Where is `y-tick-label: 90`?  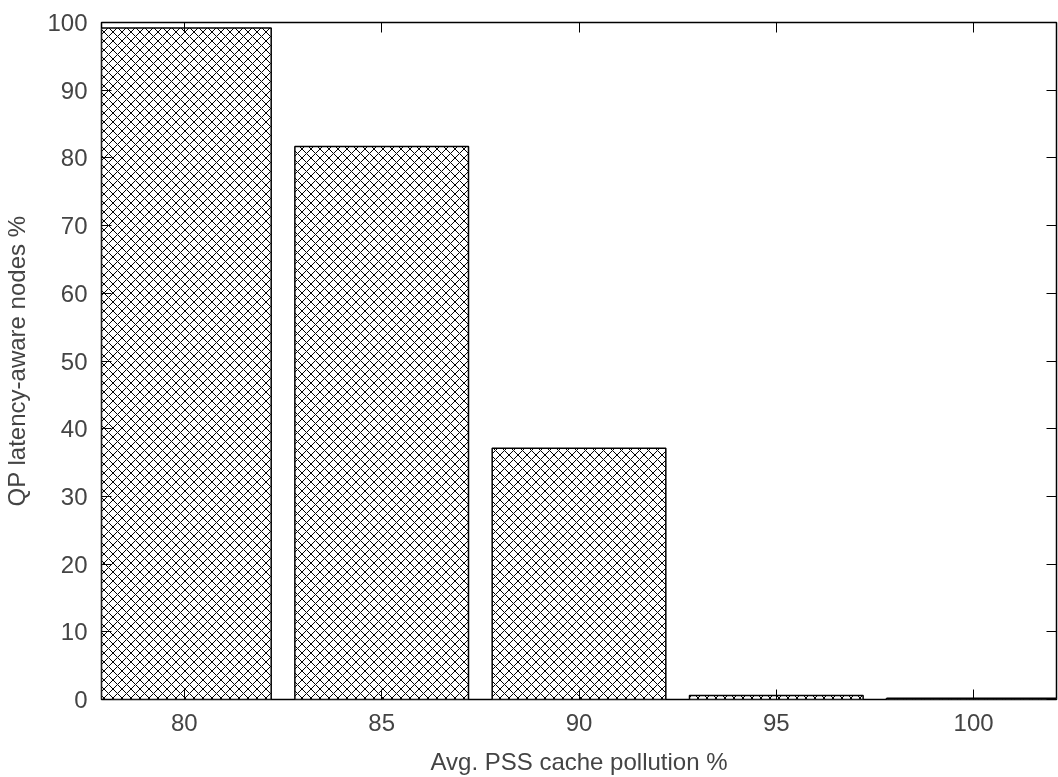 y-tick-label: 90 is located at coordinates (74, 90).